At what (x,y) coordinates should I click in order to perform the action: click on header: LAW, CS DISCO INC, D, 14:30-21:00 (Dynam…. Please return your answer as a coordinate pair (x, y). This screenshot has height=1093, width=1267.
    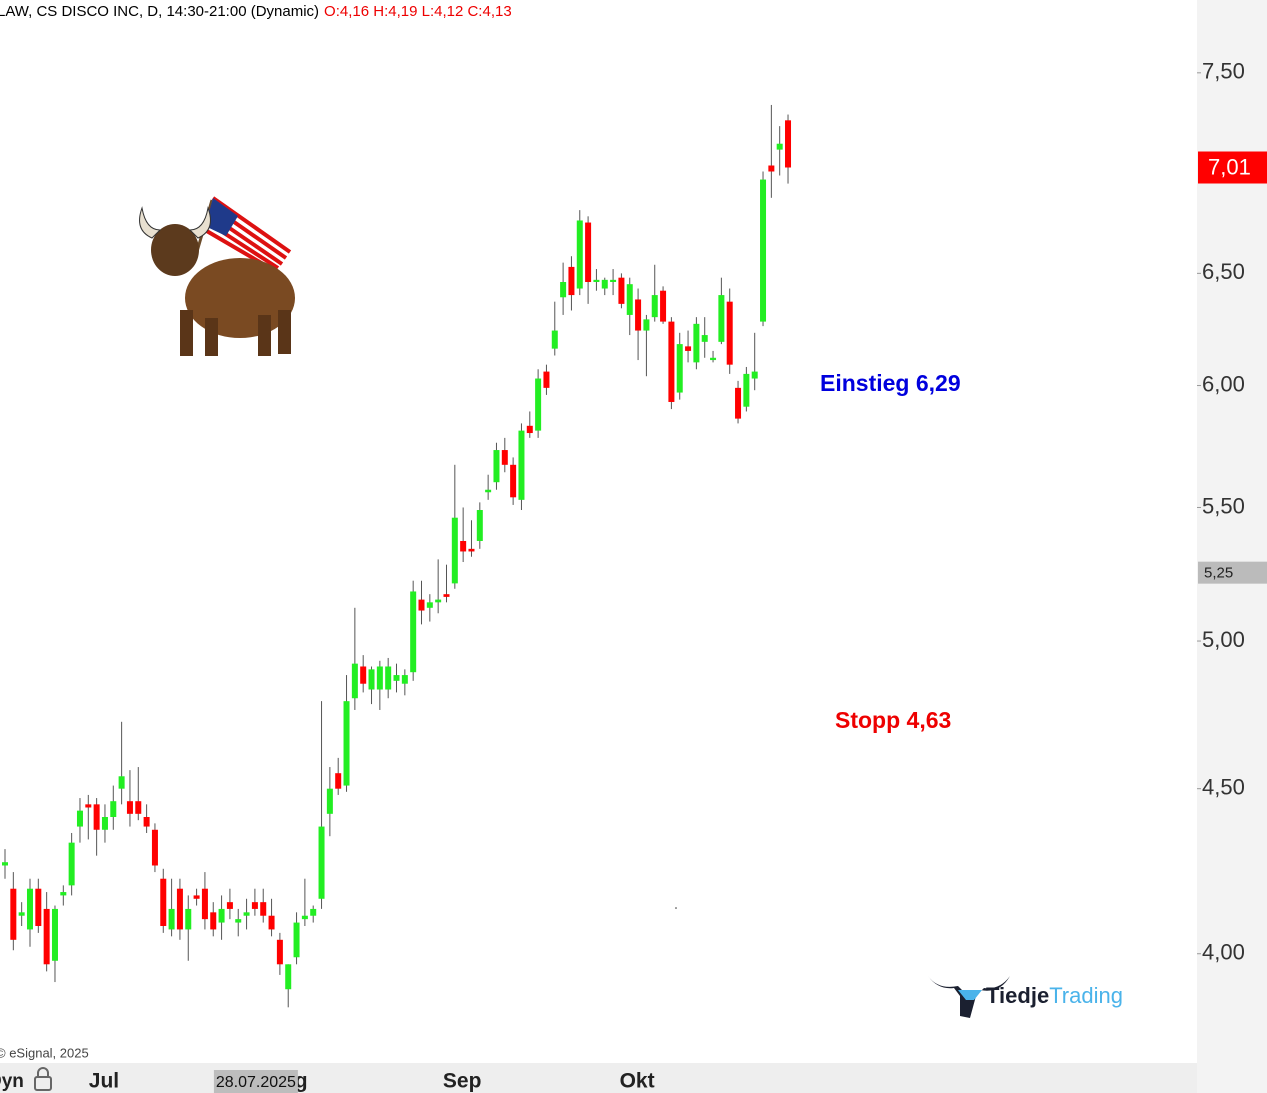
    Looking at the image, I should click on (256, 11).